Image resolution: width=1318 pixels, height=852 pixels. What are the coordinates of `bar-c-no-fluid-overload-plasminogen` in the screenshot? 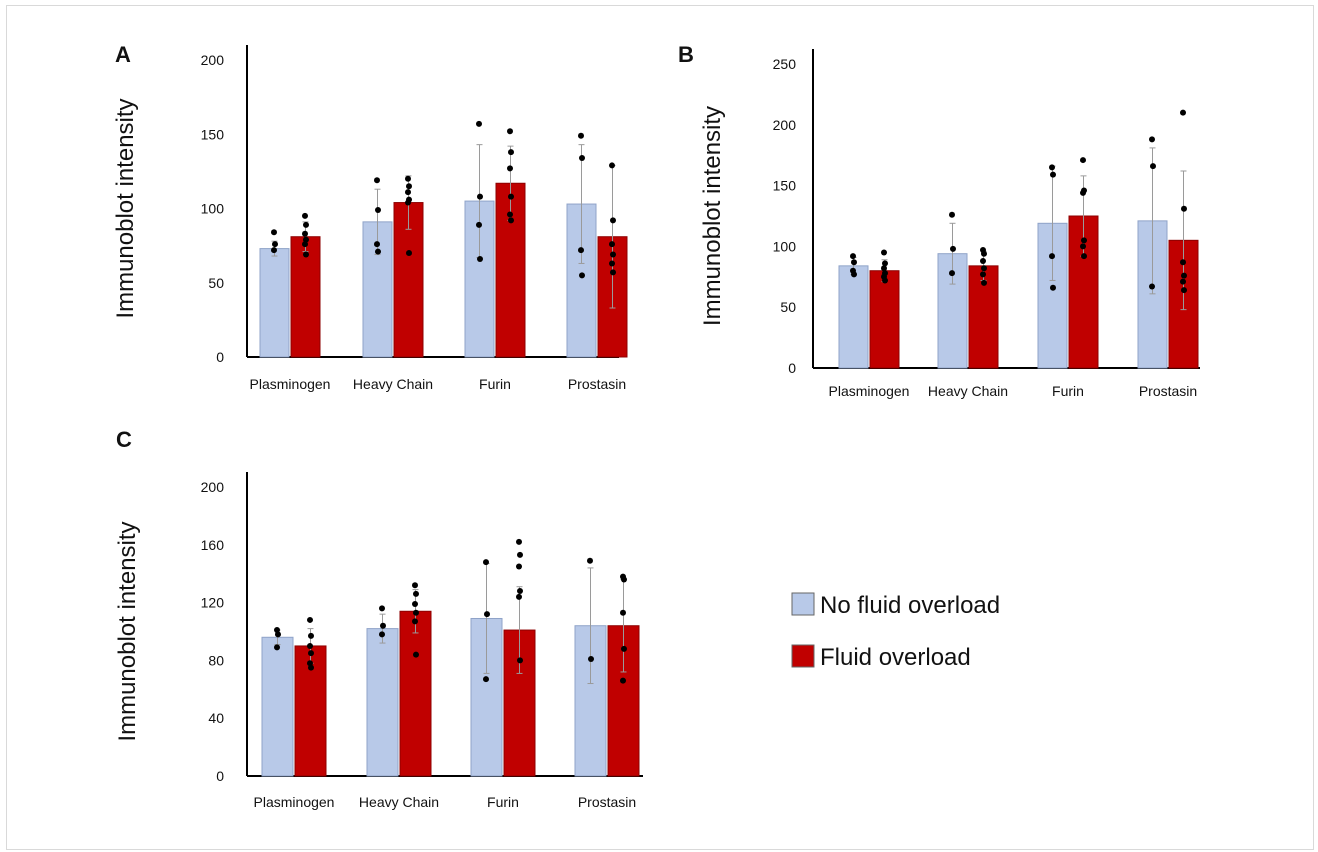 It's located at (277, 706).